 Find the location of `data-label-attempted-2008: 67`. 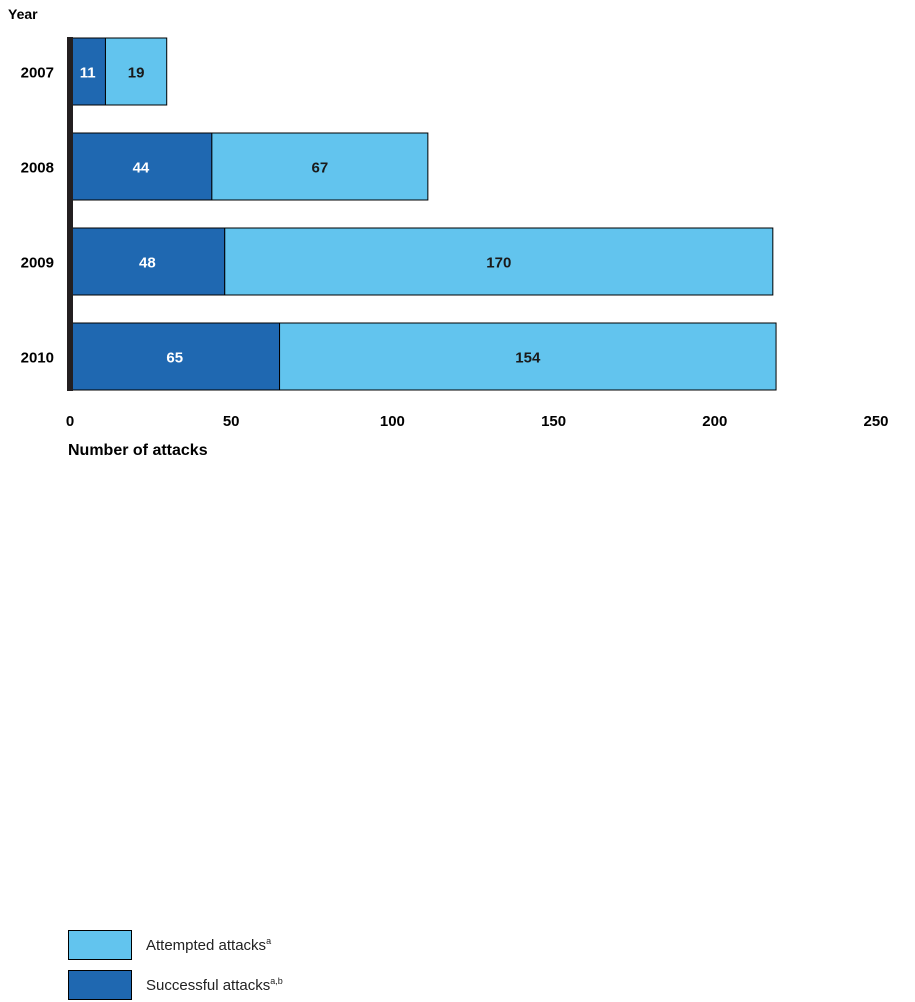

data-label-attempted-2008: 67 is located at coordinates (320, 168).